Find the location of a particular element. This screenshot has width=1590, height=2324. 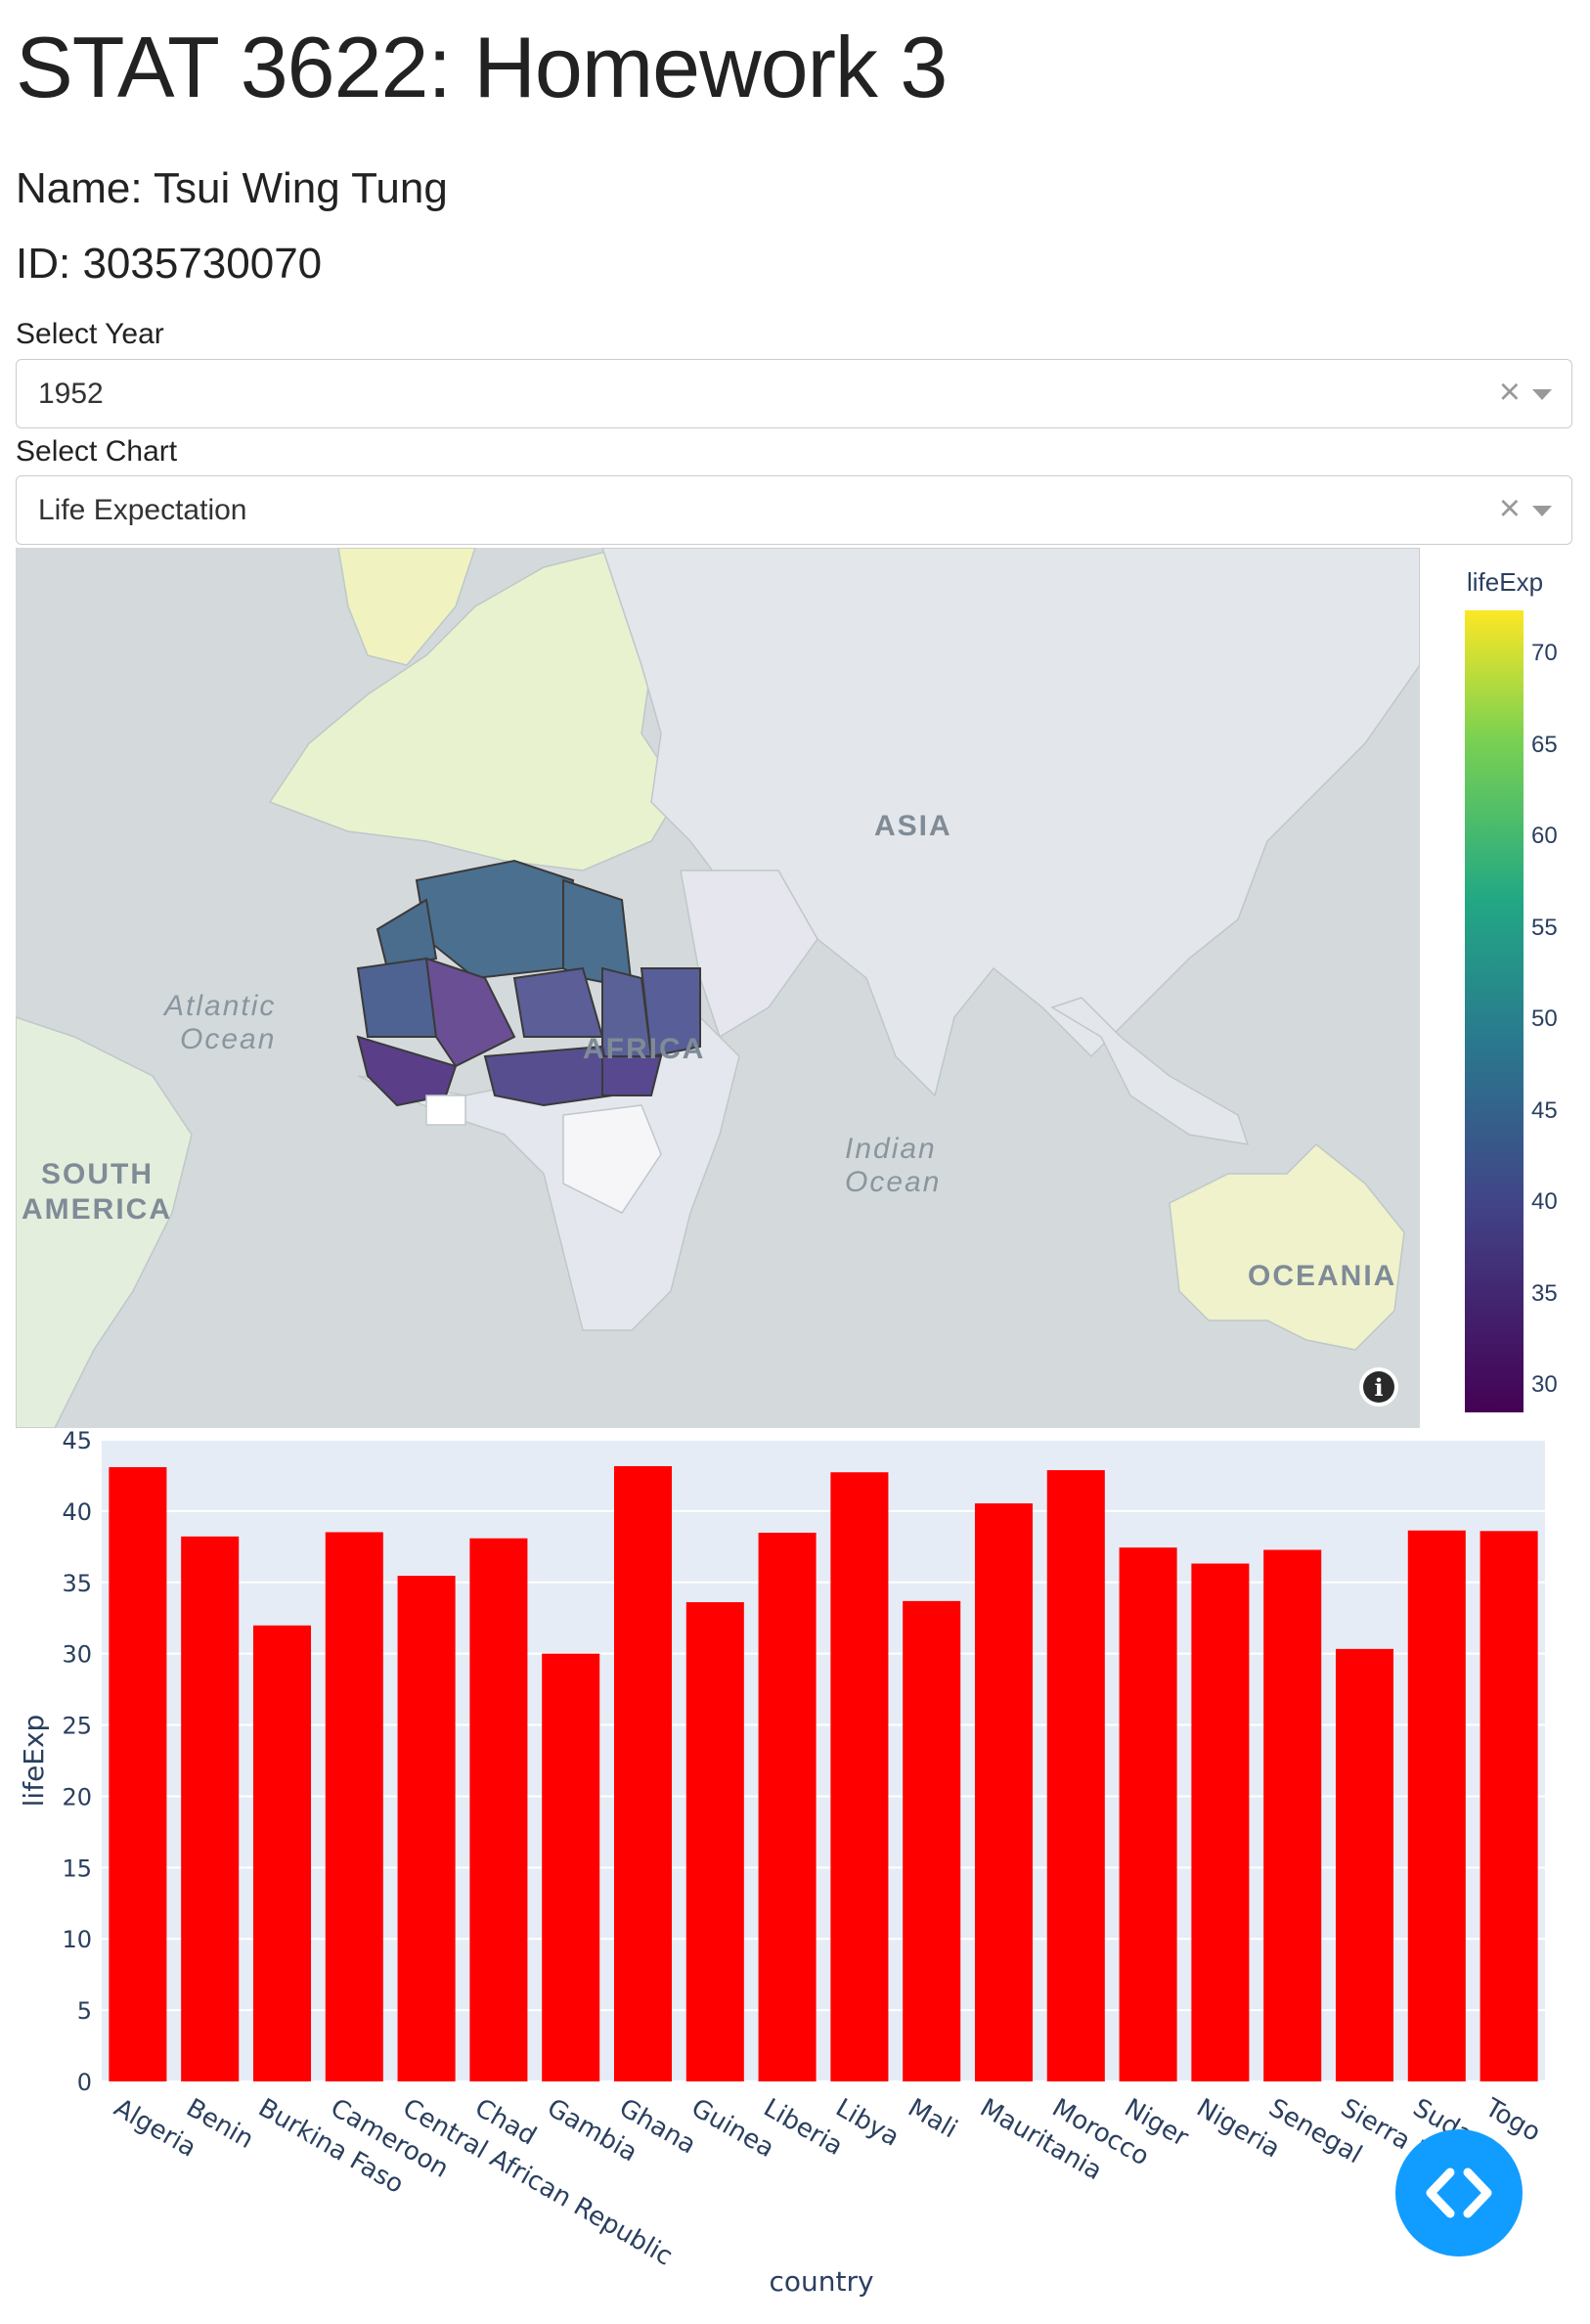

chart-dropdown: Life Expectation × is located at coordinates (794, 510).